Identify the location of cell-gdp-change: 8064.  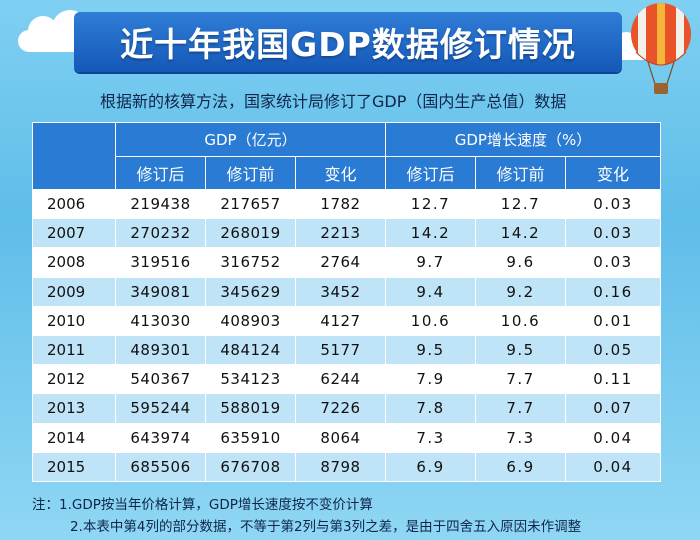
(340, 437).